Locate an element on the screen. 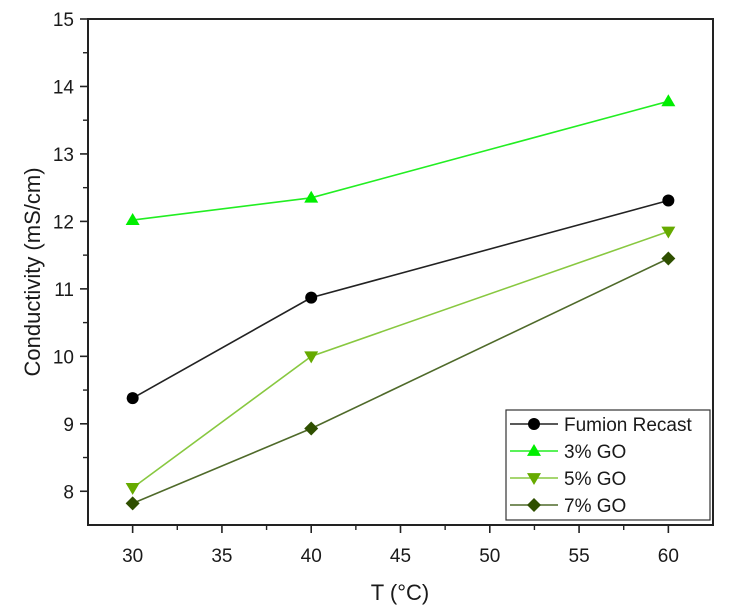 The height and width of the screenshot is (611, 739). legend-item: 7% GO is located at coordinates (568, 506).